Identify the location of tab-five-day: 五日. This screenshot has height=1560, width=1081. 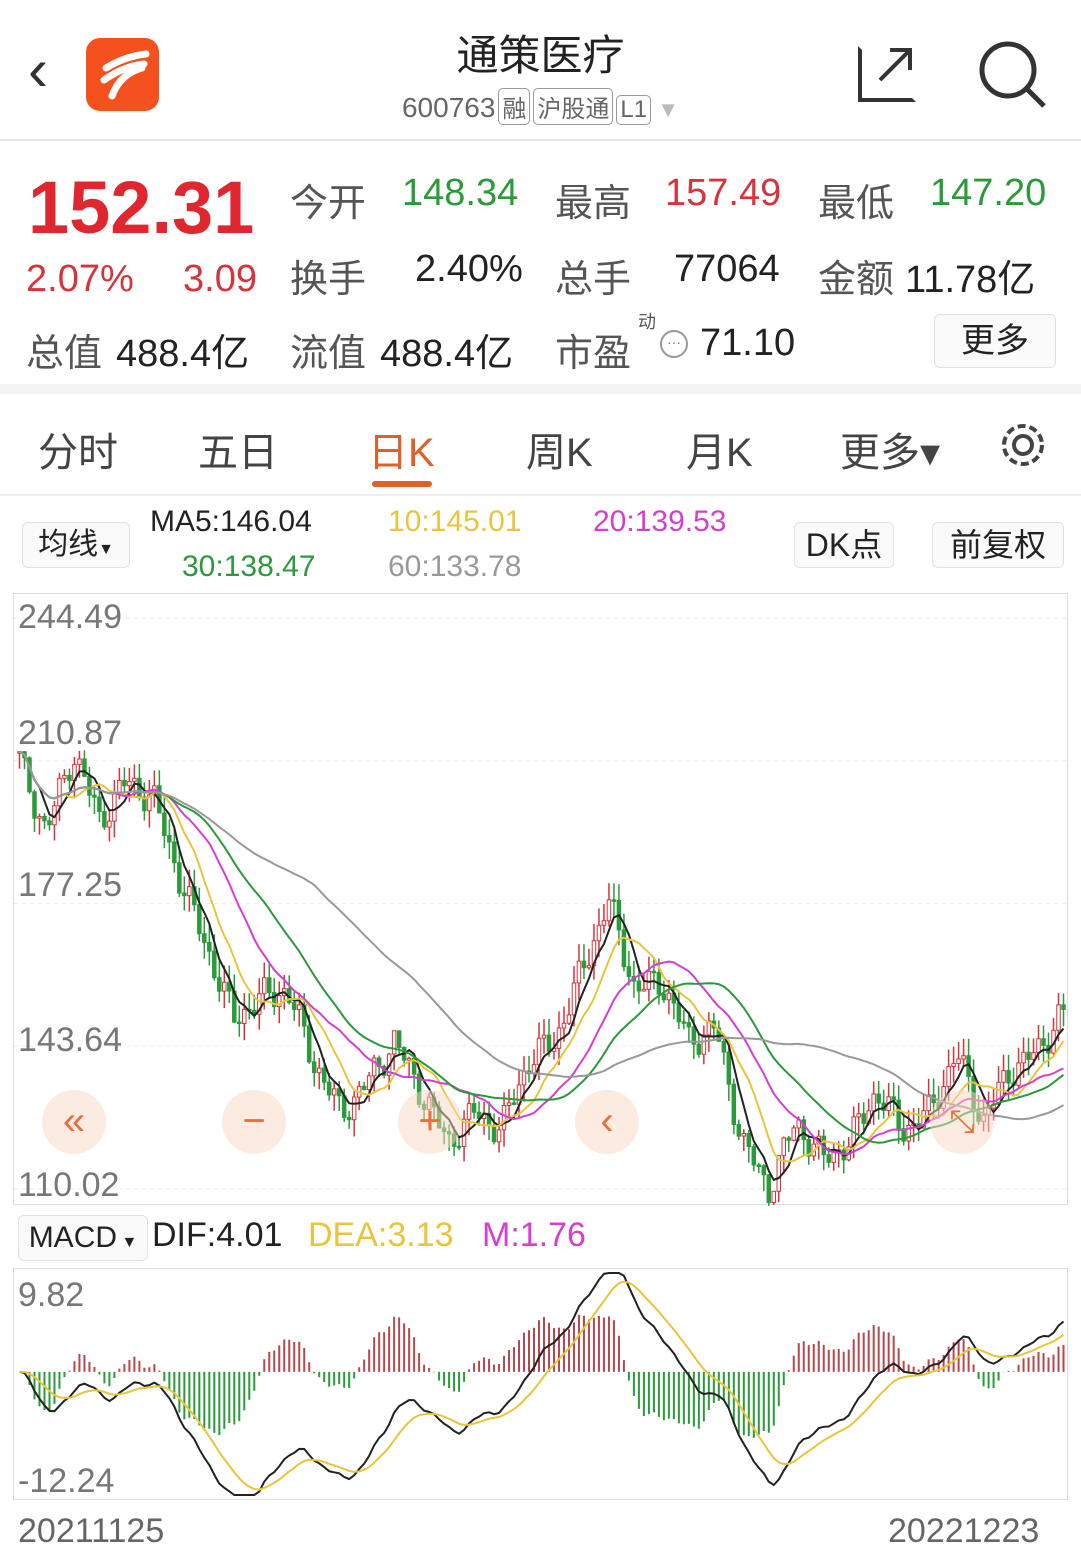
(238, 453).